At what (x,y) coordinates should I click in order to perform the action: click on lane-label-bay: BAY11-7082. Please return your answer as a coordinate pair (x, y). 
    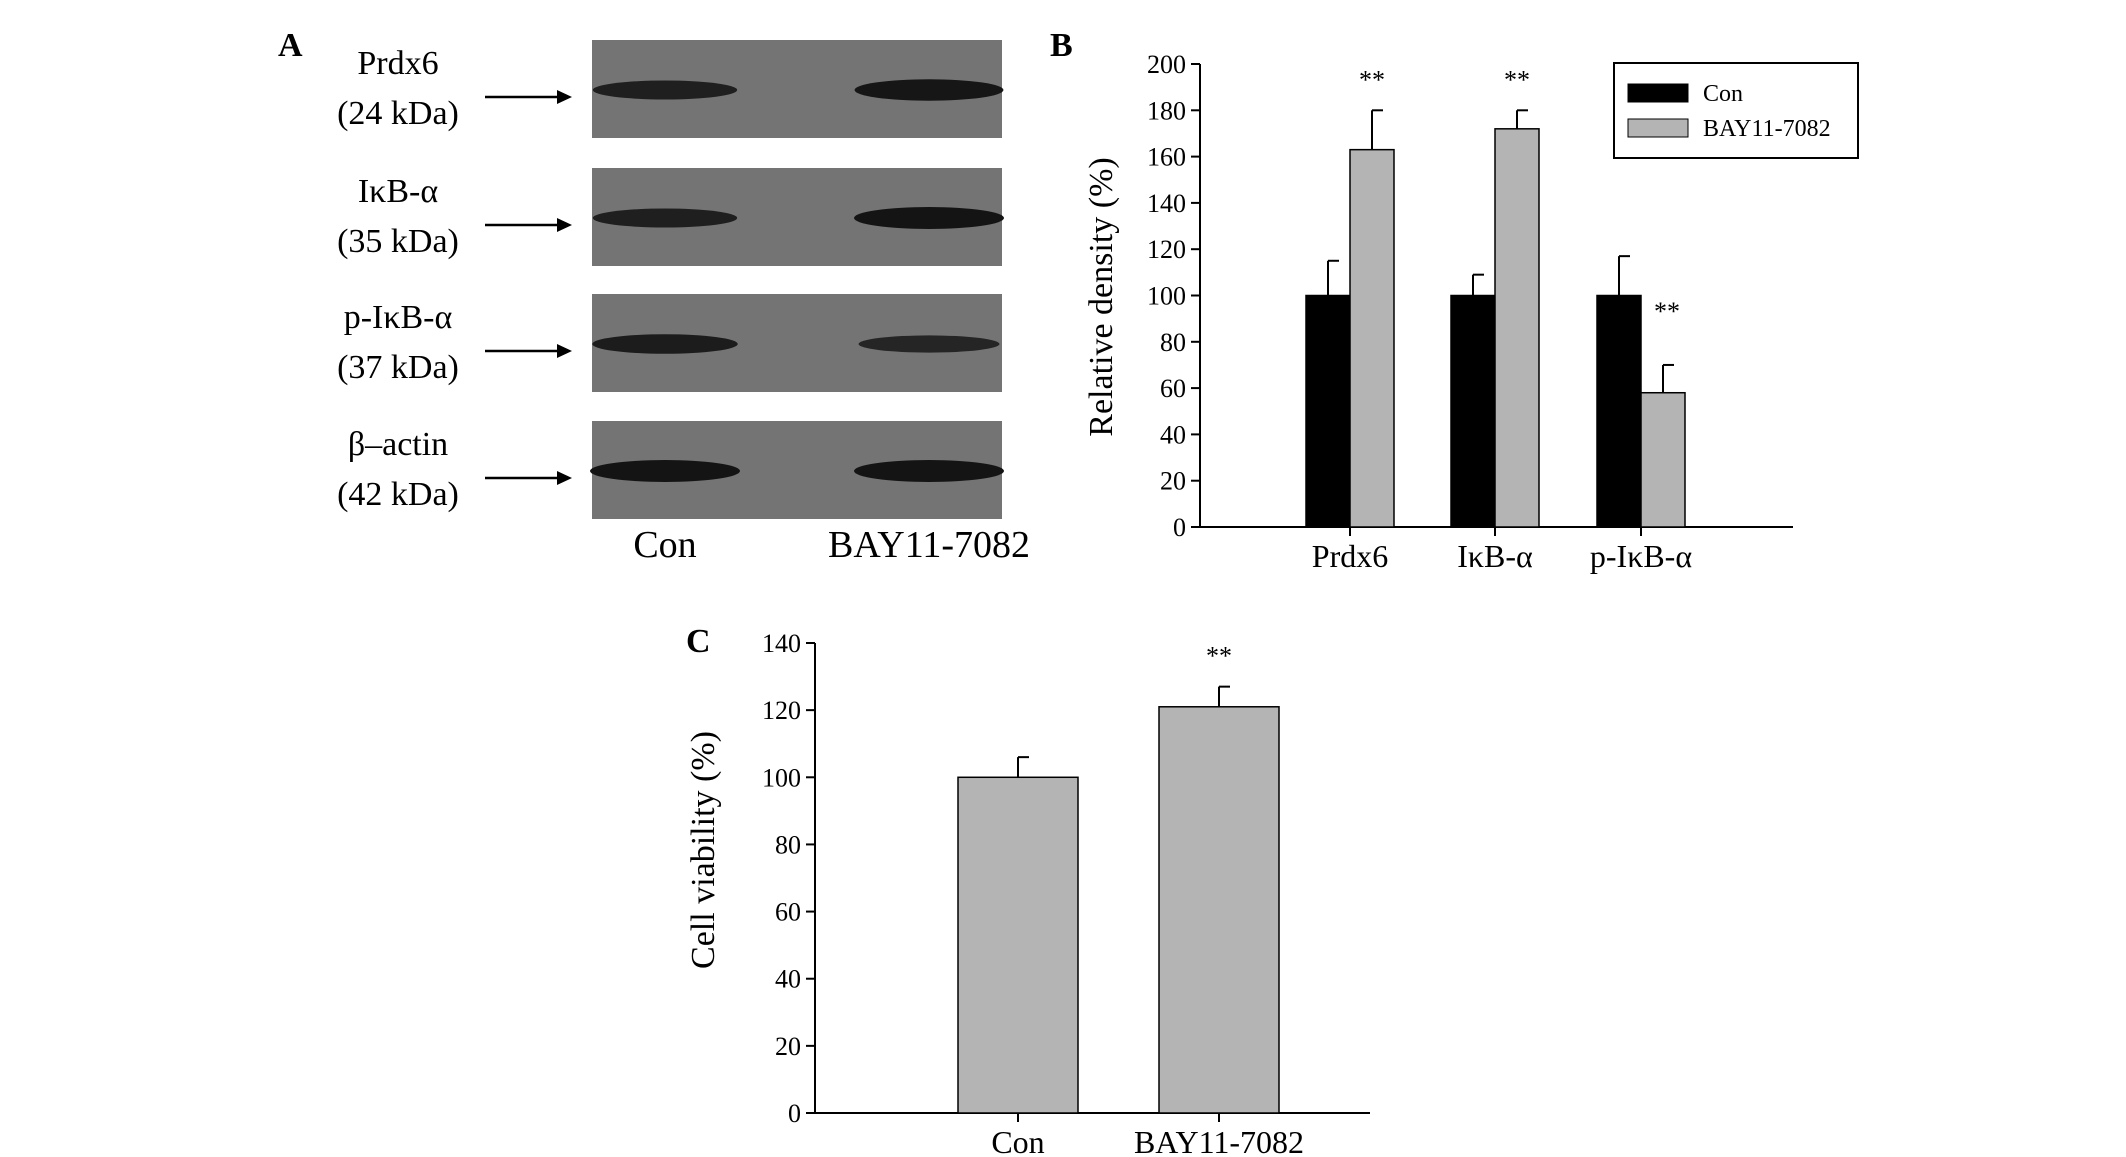
    Looking at the image, I should click on (929, 545).